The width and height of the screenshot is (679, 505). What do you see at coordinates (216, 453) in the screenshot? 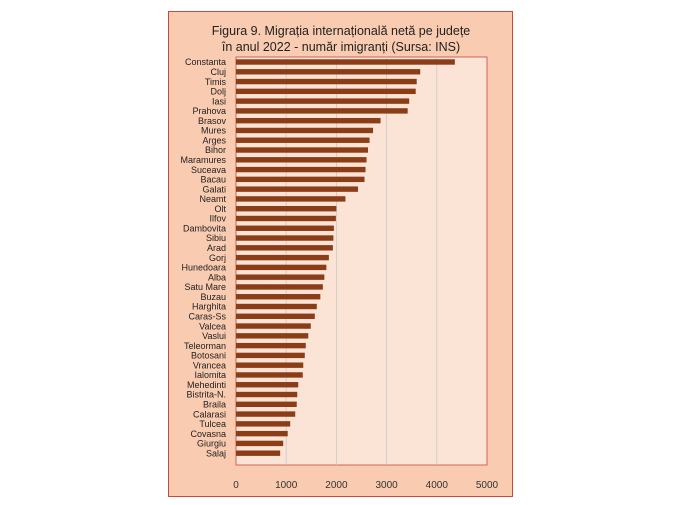
I see `category-label-salaj: Salaj` at bounding box center [216, 453].